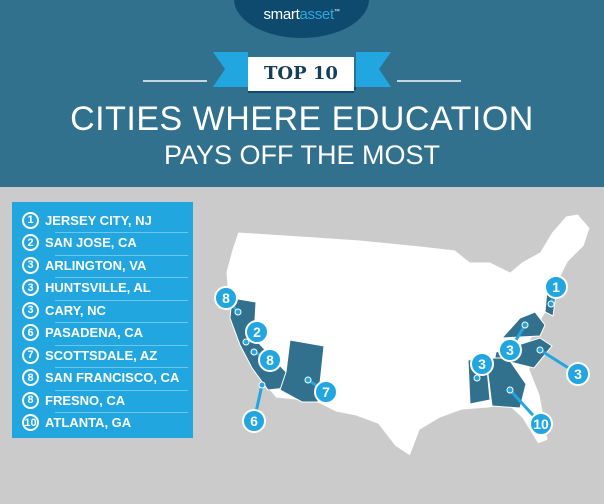 The width and height of the screenshot is (604, 504). I want to click on rank-number: 2, so click(30, 242).